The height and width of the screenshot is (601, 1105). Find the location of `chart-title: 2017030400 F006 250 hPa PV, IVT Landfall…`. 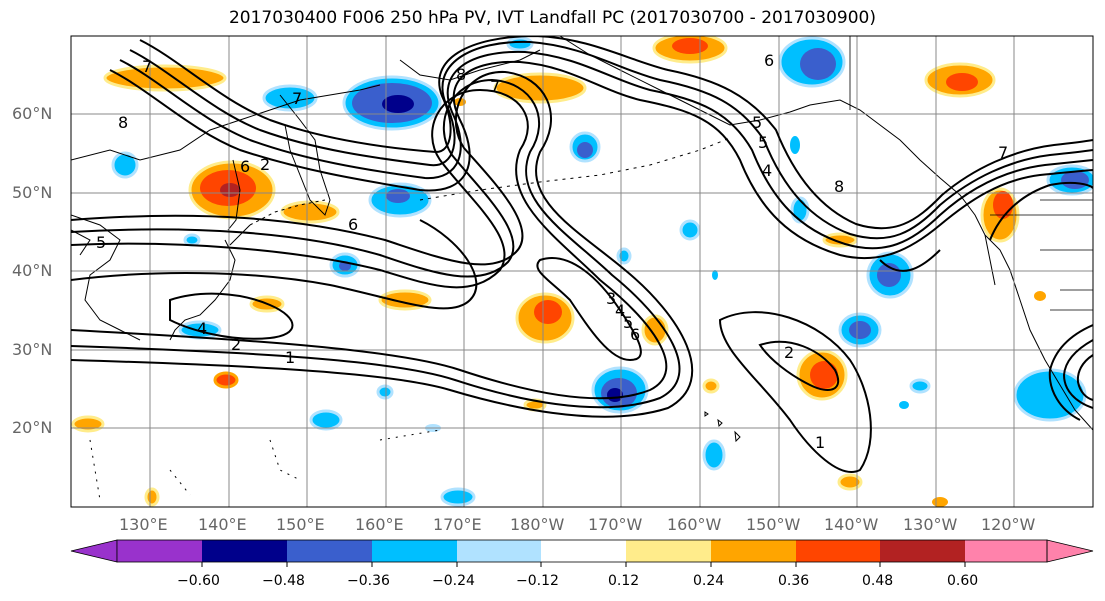

chart-title: 2017030400 F006 250 hPa PV, IVT Landfall… is located at coordinates (552, 18).